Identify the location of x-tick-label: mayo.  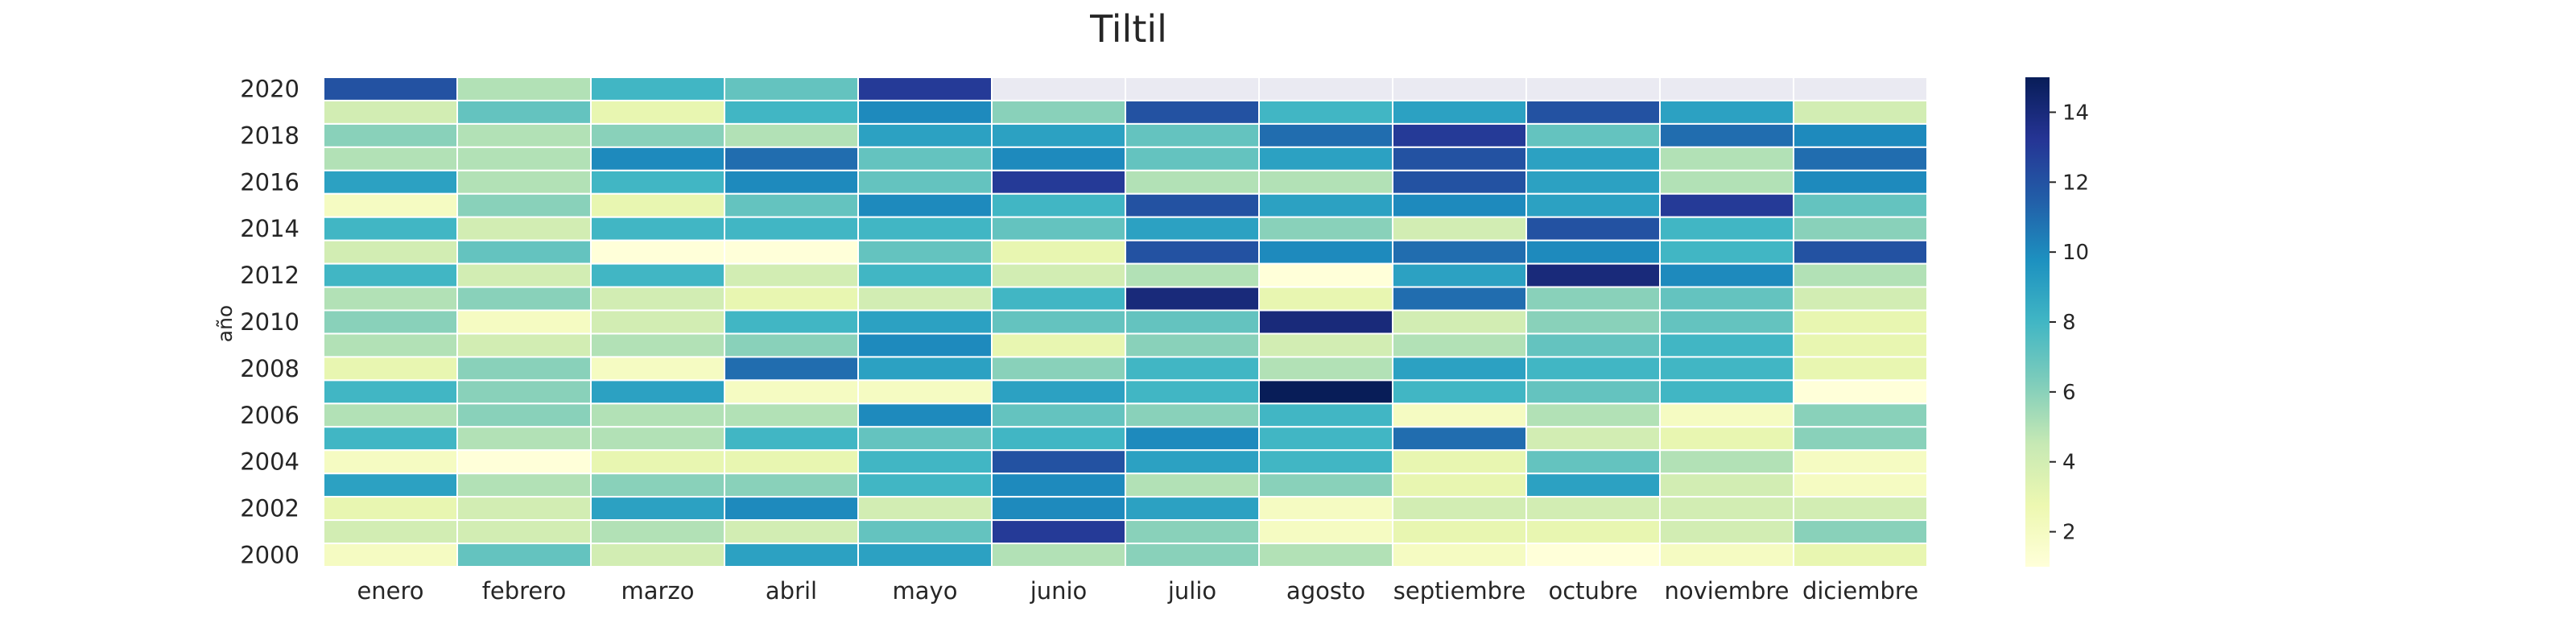
(926, 591).